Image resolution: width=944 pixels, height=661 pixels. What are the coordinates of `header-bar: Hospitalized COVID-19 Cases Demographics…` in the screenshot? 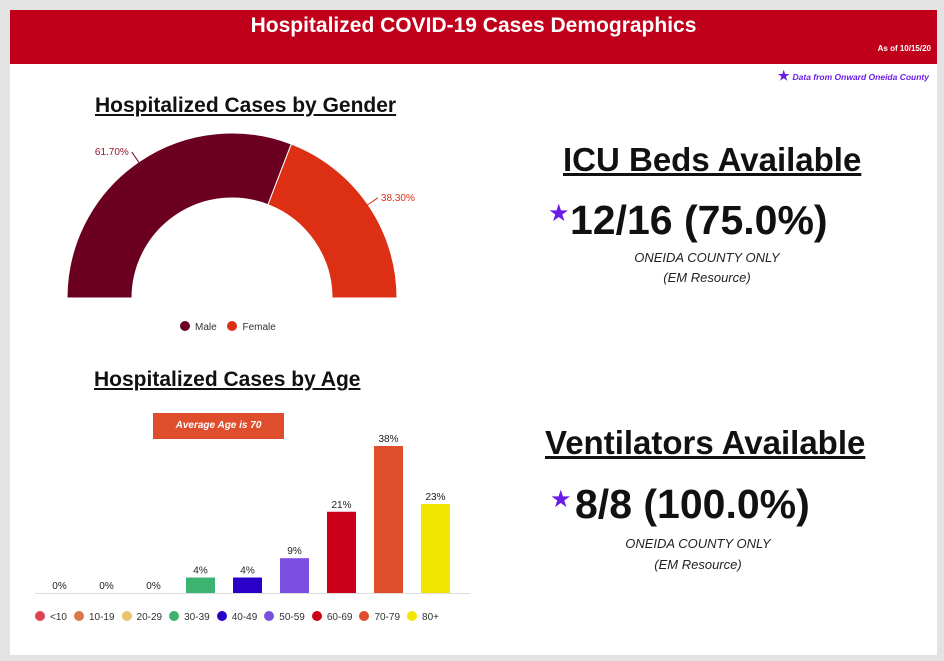 It's located at (473, 37).